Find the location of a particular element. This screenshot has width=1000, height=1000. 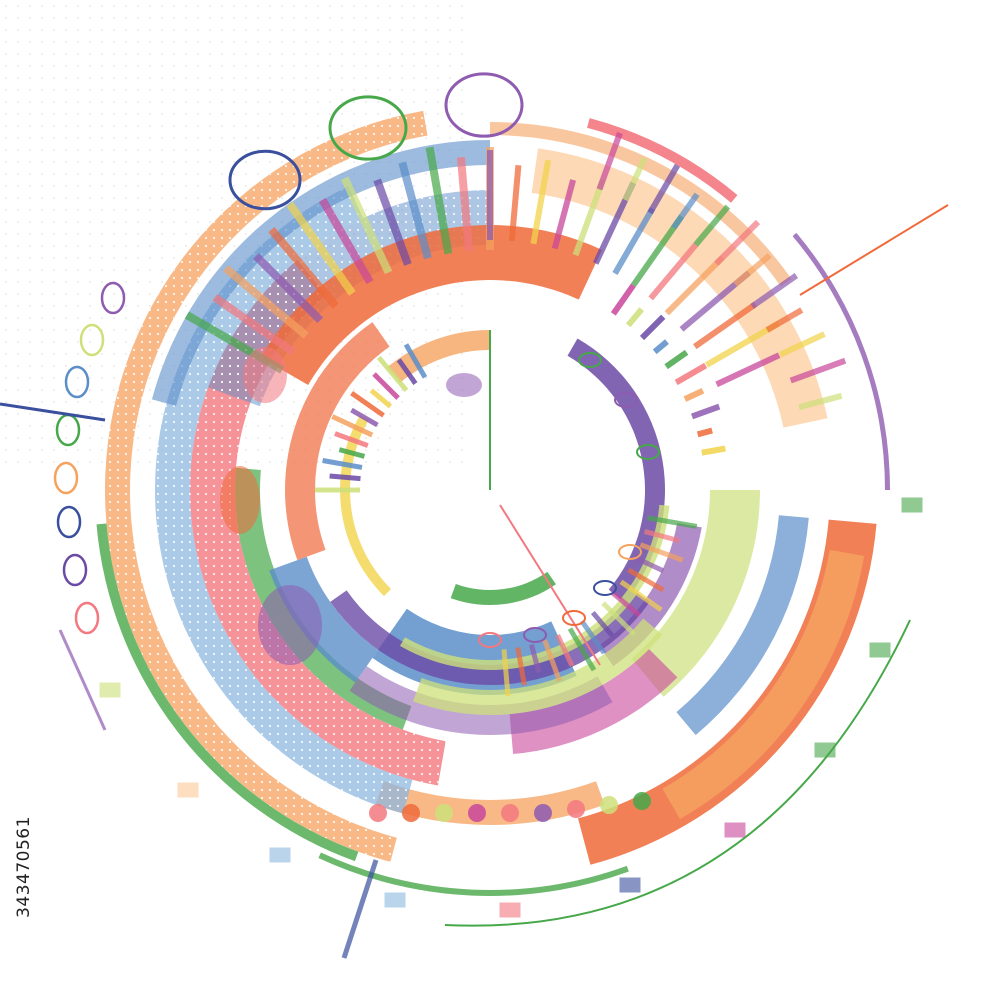

stock-id-text: 343470561 is located at coordinates (24, 867).